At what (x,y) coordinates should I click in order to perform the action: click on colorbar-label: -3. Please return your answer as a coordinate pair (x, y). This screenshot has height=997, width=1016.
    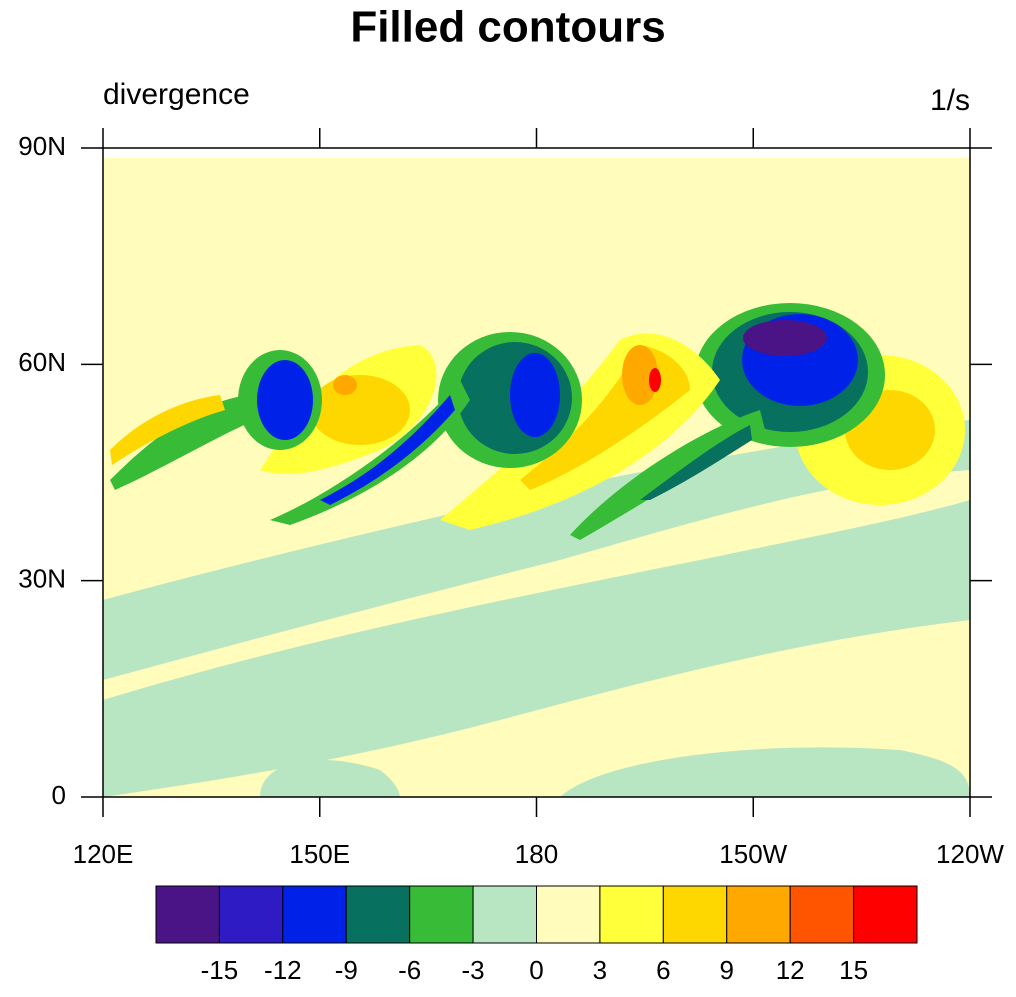
    Looking at the image, I should click on (473, 970).